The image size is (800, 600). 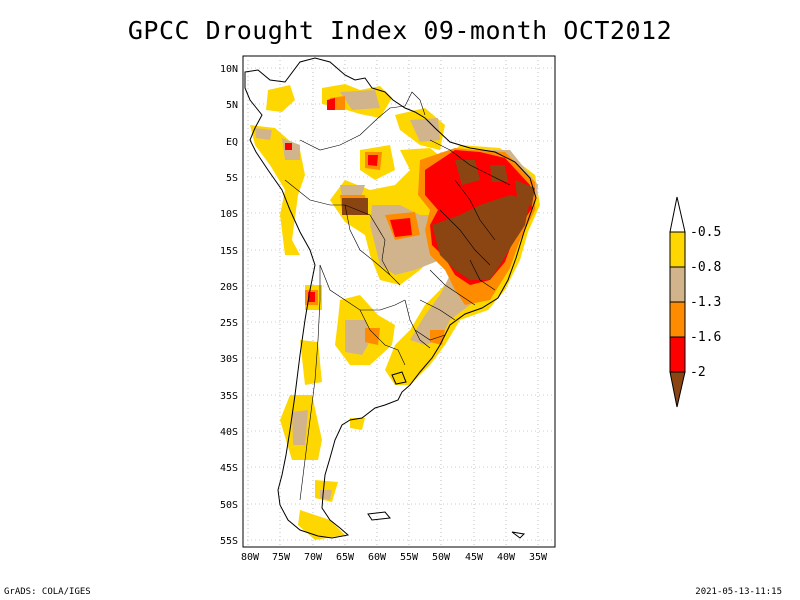 What do you see at coordinates (229, 505) in the screenshot?
I see `lat-label: 50S` at bounding box center [229, 505].